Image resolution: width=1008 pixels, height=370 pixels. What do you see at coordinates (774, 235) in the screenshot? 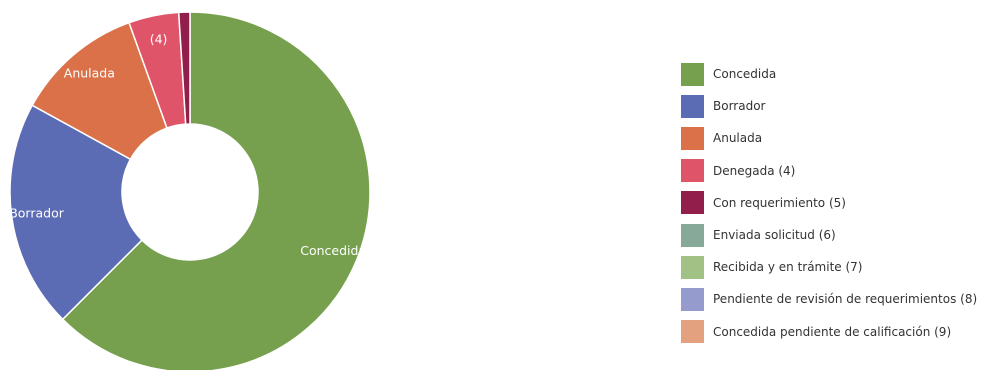
I see `legend-label: Enviada solicitud (6)` at bounding box center [774, 235].